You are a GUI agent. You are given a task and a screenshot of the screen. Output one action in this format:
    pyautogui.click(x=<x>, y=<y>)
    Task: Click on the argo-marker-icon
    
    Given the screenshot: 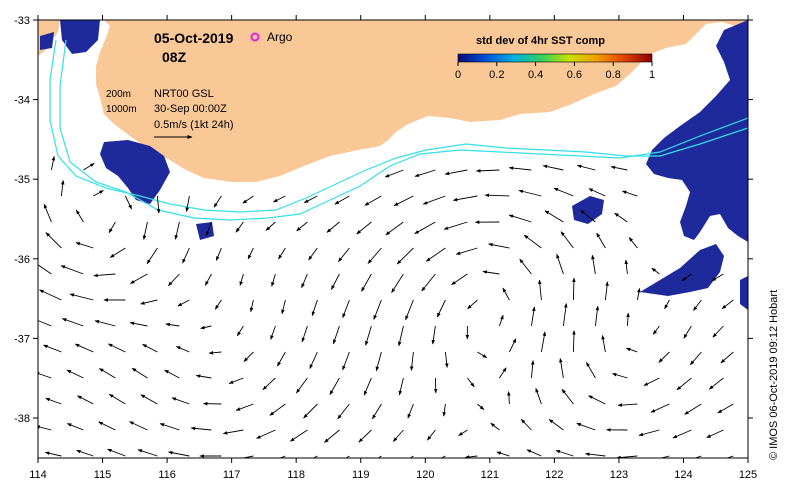 What is the action you would take?
    pyautogui.click(x=255, y=37)
    